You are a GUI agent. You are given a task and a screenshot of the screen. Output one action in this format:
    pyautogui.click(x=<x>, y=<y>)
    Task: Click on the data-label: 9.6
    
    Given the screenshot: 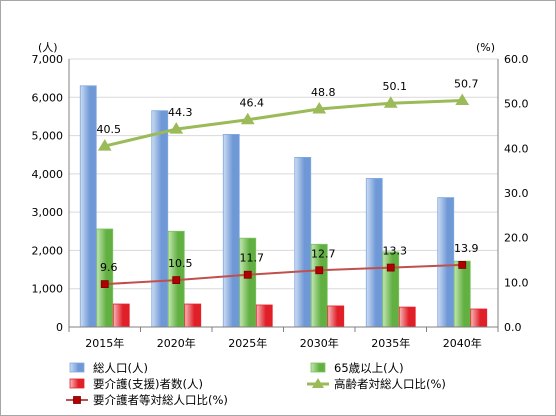 What is the action you would take?
    pyautogui.click(x=109, y=267)
    